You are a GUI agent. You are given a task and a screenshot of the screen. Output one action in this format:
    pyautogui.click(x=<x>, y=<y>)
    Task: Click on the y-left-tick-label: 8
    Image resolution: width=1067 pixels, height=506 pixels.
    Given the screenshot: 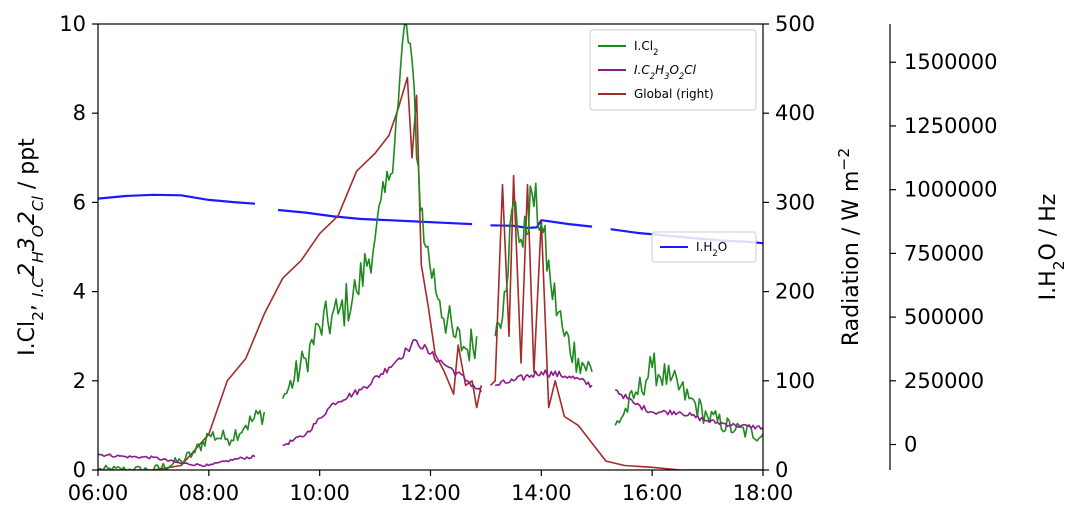 What is the action you would take?
    pyautogui.click(x=79, y=113)
    